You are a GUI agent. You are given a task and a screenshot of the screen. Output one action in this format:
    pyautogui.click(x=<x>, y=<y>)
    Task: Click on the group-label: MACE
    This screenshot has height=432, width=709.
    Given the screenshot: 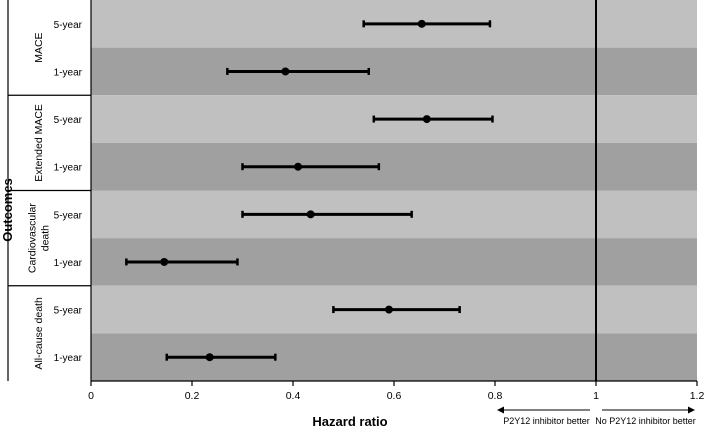 What is the action you would take?
    pyautogui.click(x=39, y=47)
    